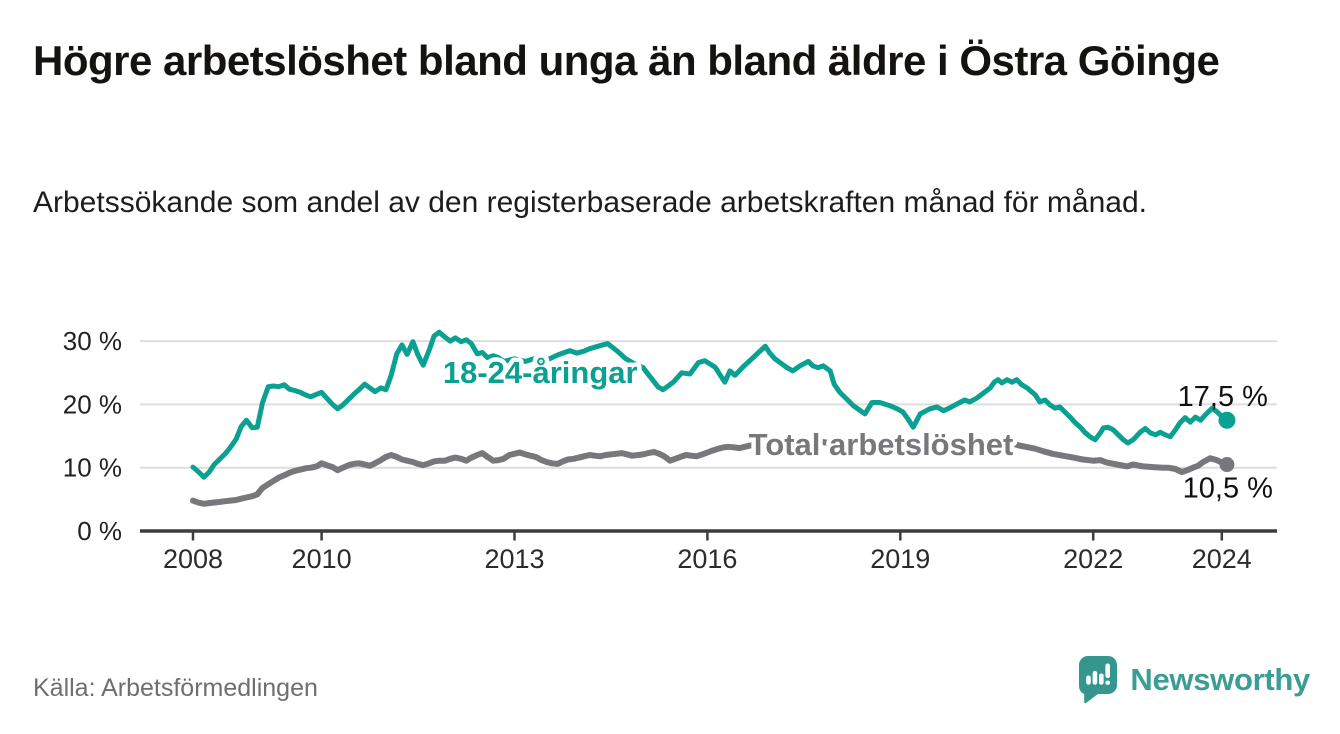 This screenshot has height=734, width=1340. I want to click on y-tick-label-20: 20 %, so click(92, 404).